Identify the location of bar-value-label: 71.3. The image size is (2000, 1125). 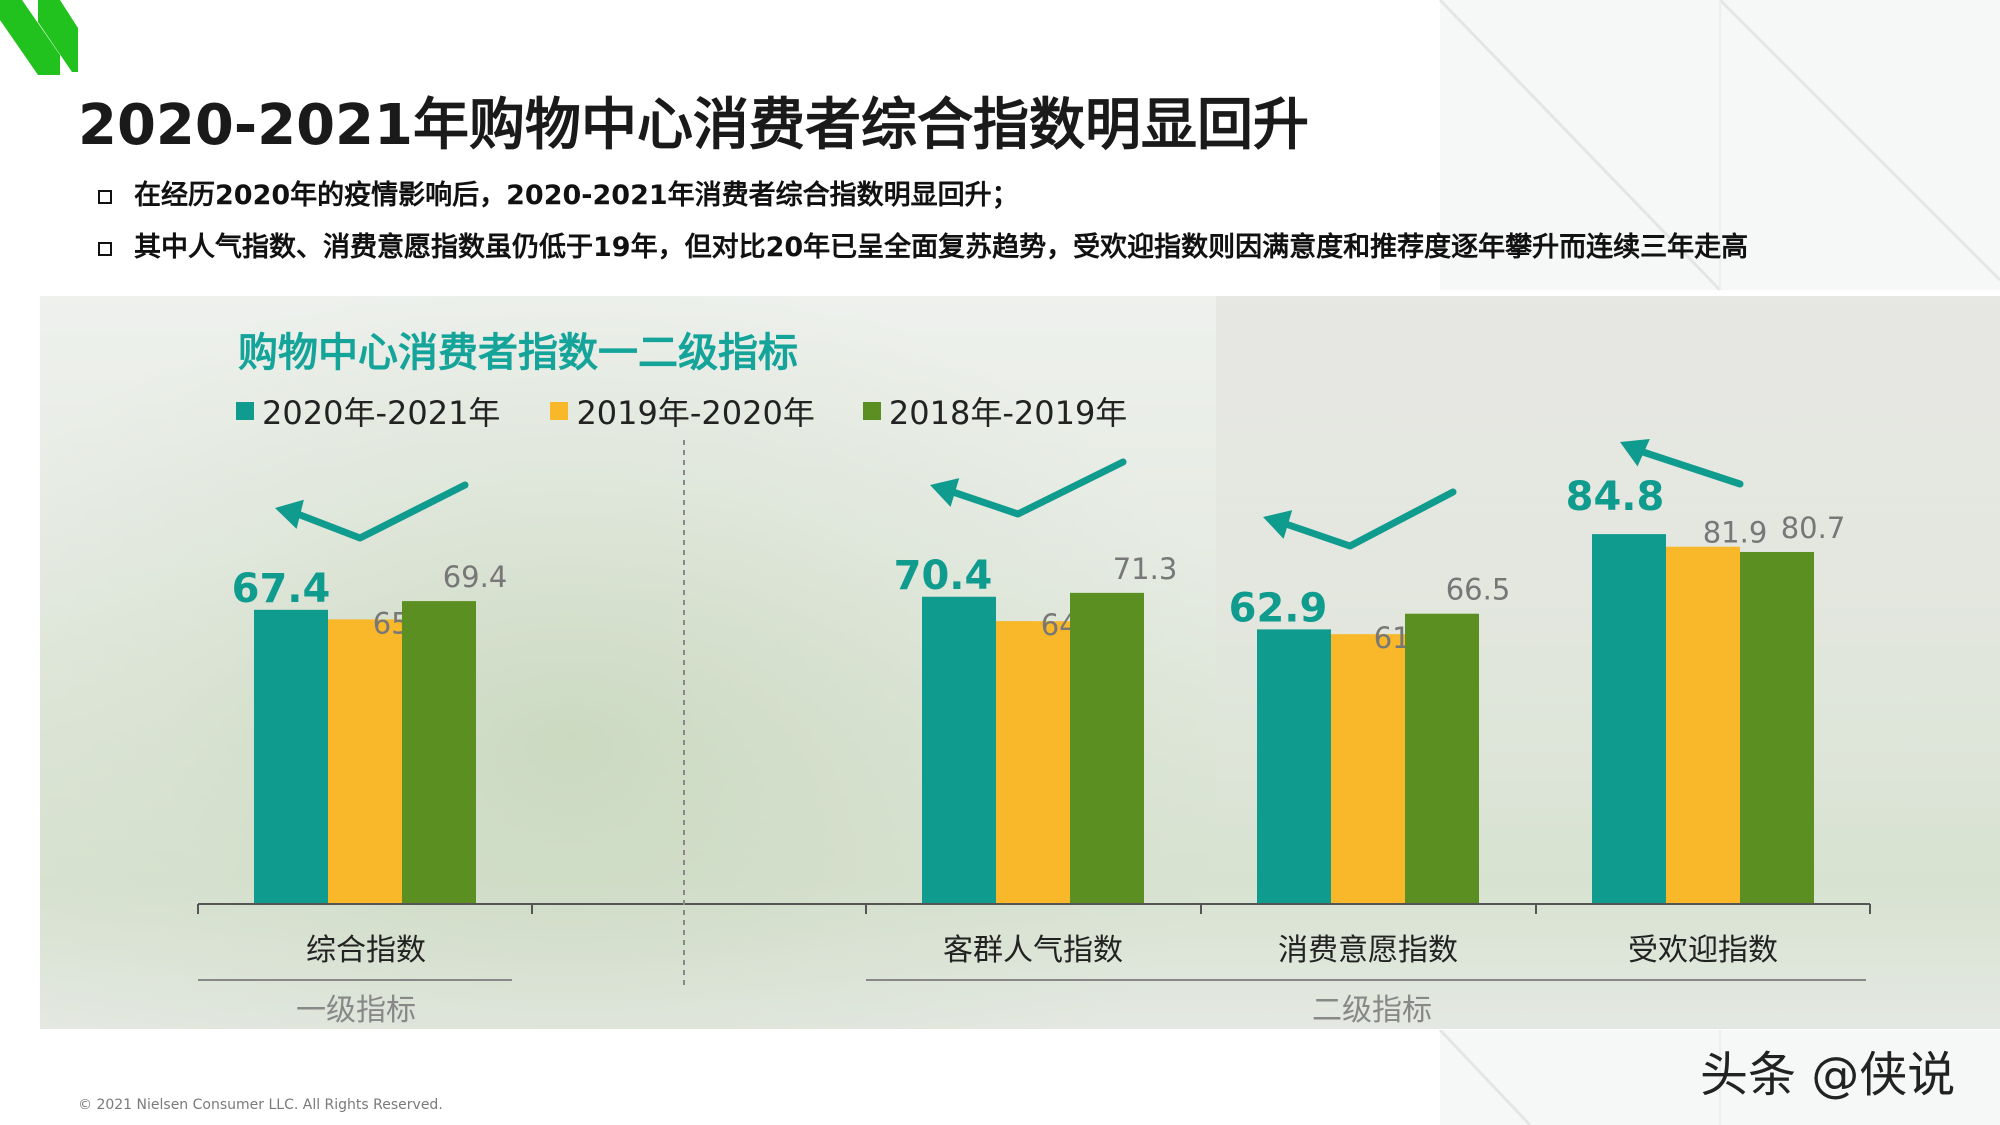
(1145, 569).